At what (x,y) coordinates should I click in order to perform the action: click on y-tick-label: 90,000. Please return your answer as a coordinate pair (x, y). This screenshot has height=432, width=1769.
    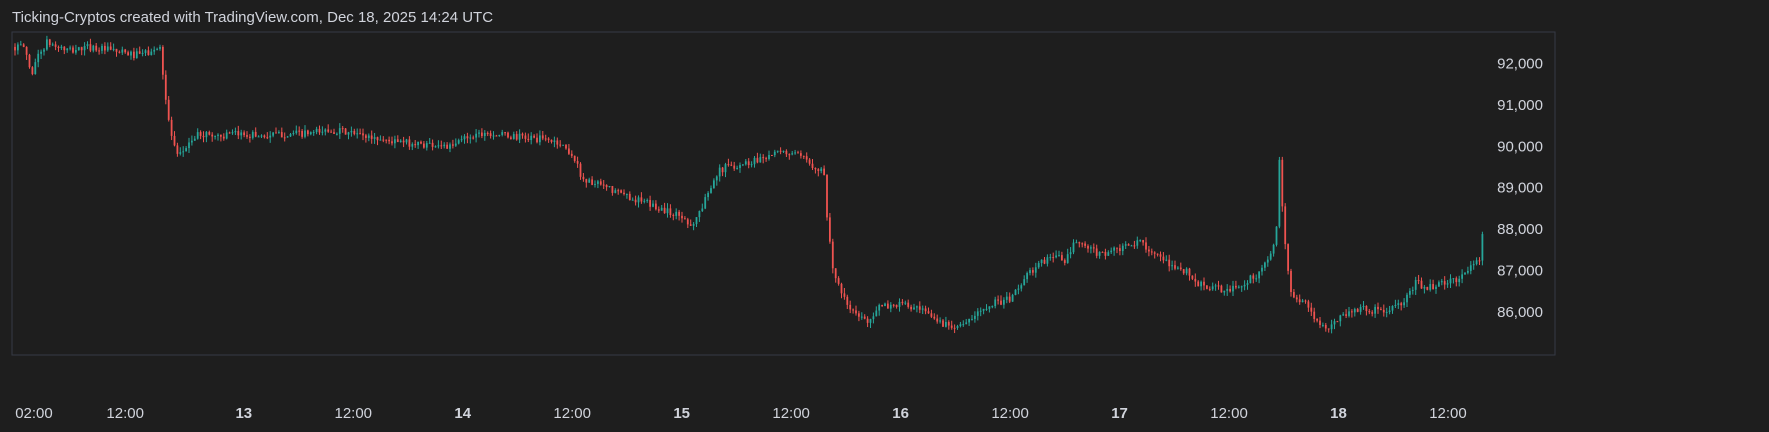
    Looking at the image, I should click on (1520, 146).